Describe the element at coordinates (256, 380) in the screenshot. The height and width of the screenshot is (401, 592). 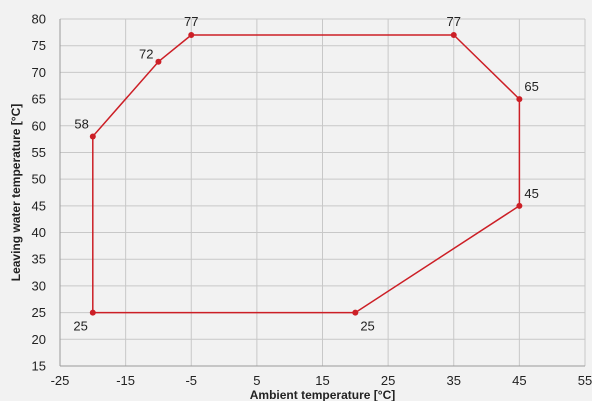
I see `x-tick-label: 5` at that location.